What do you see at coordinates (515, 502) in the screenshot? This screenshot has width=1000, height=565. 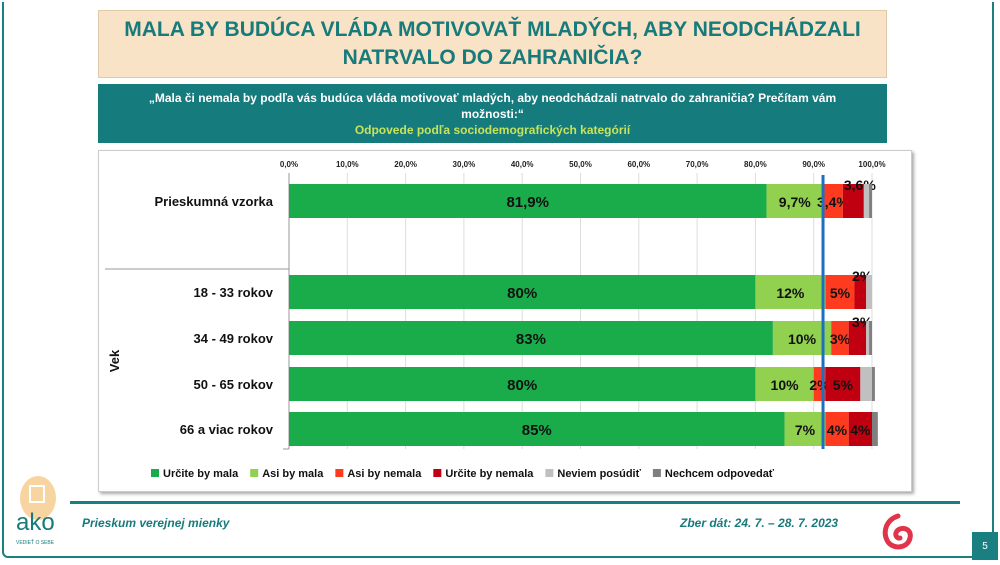 I see `footer-divider` at bounding box center [515, 502].